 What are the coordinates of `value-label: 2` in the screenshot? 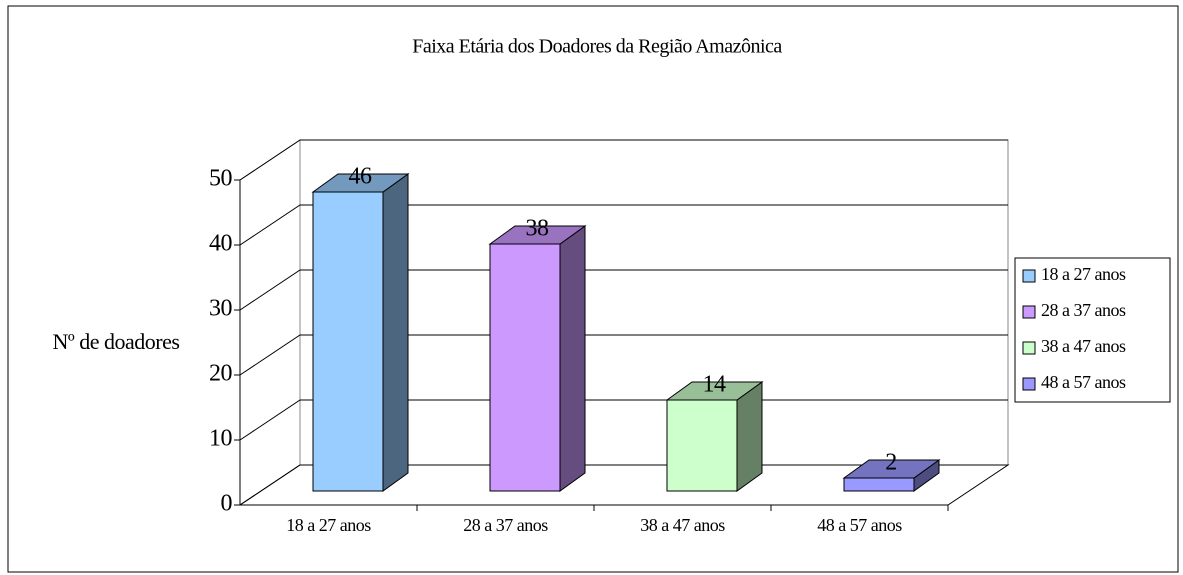 It's located at (891, 463).